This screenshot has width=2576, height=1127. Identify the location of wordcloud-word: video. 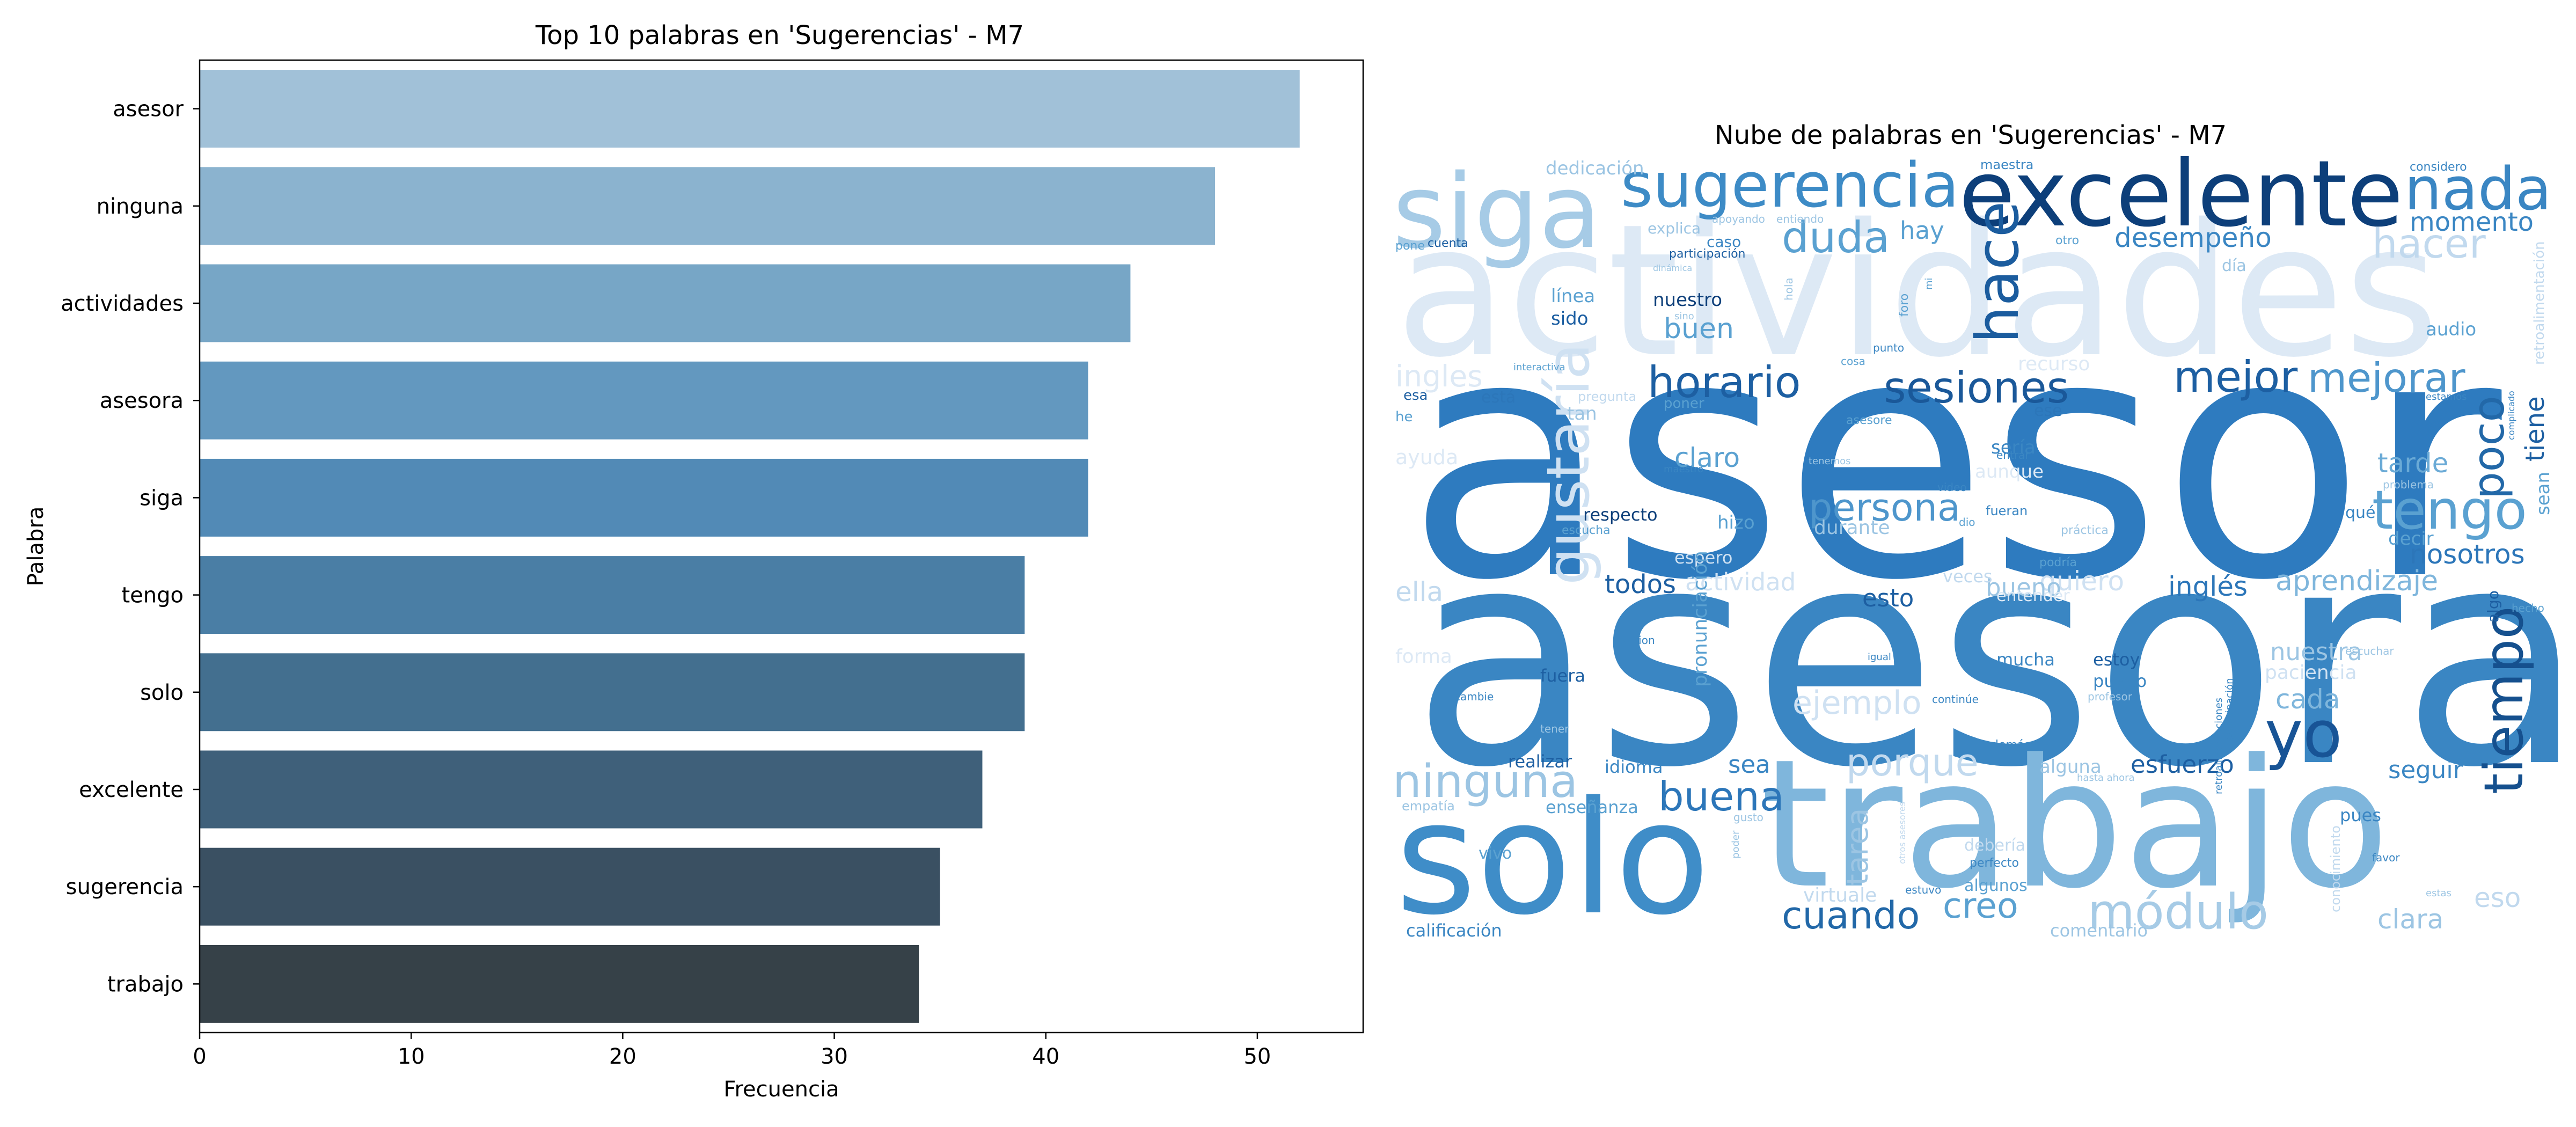
(1952, 487).